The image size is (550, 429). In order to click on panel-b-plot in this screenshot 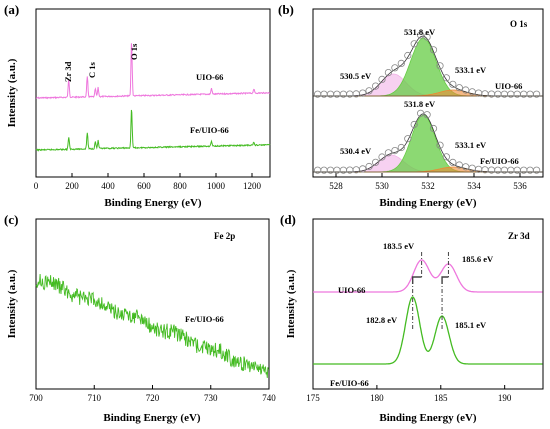, I will do `click(428, 102)`.